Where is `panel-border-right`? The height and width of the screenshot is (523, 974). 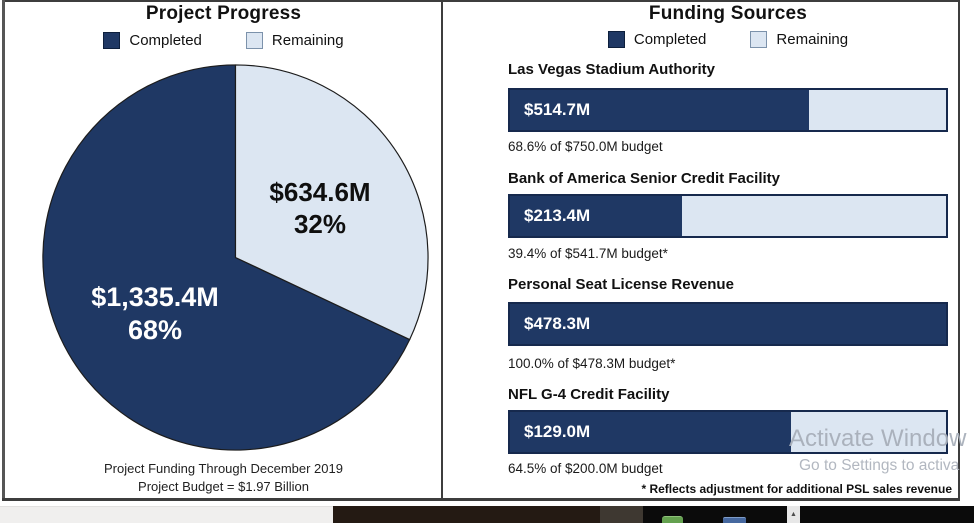
panel-border-right is located at coordinates (959, 250).